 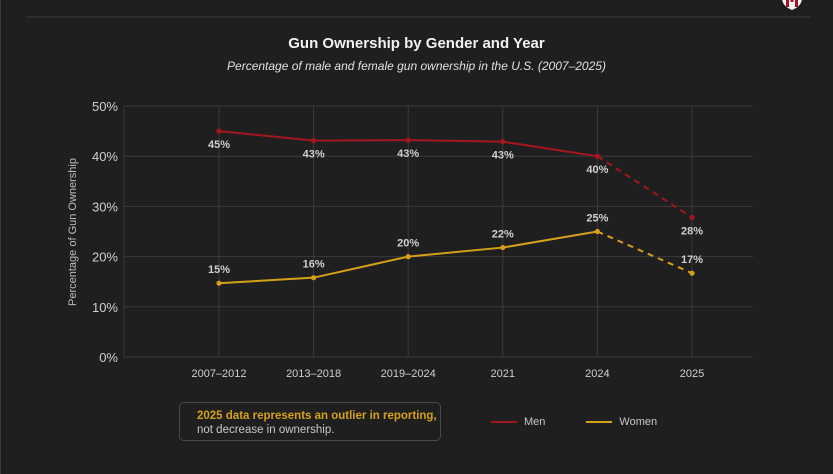 I want to click on y-tick-label: 10%, so click(x=105, y=307).